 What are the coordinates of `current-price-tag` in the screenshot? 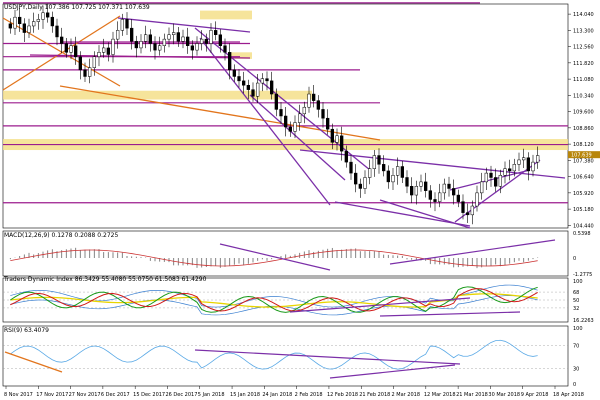 It's located at (584, 155).